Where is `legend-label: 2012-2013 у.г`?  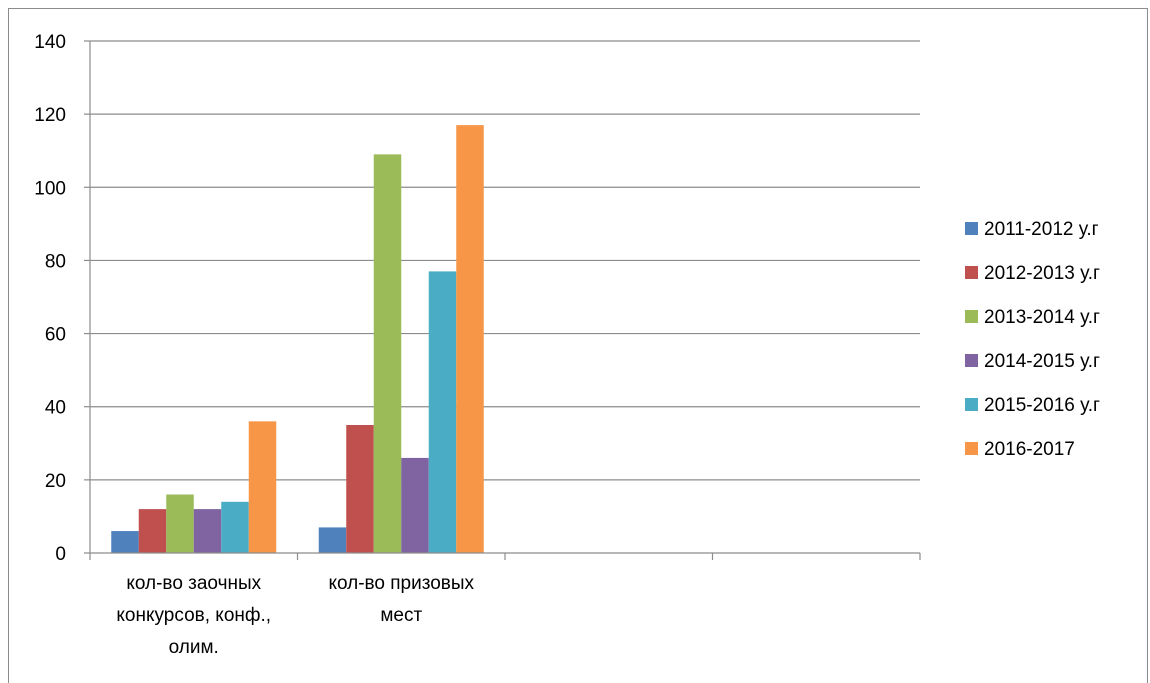
legend-label: 2012-2013 у.г is located at coordinates (1042, 273).